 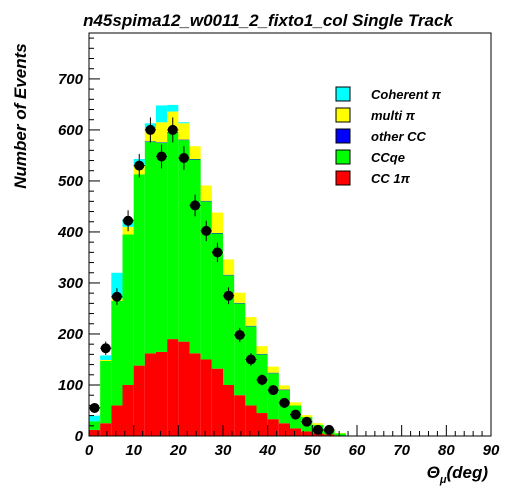 I want to click on x-tick-label-20: 20, so click(x=178, y=450).